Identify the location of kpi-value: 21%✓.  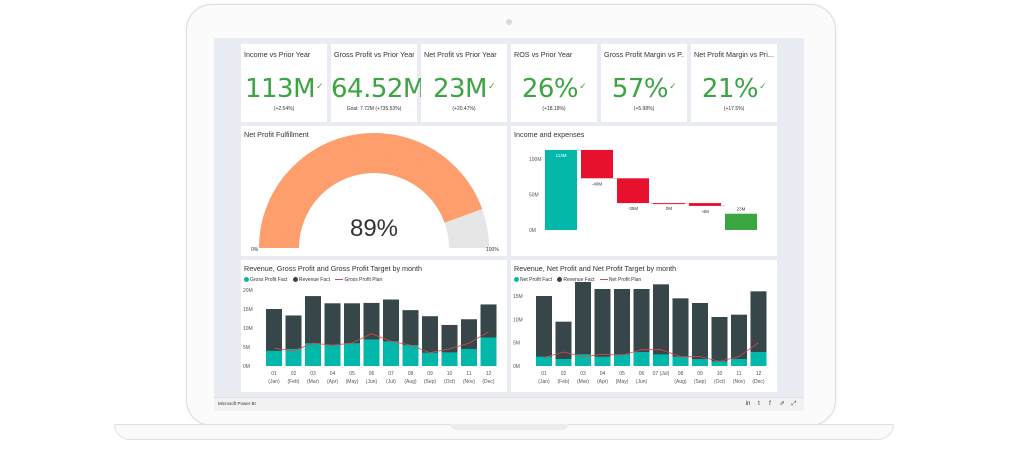
(734, 89).